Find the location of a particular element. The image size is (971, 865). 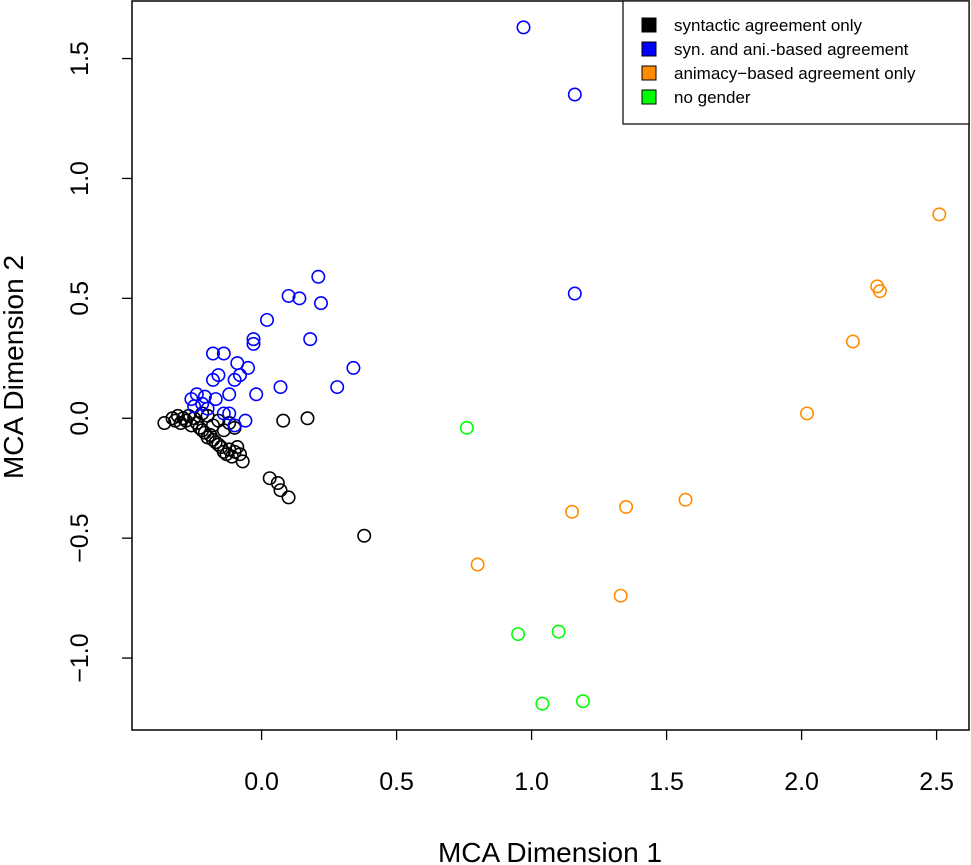

legend-swatch-syn-ani is located at coordinates (649, 49).